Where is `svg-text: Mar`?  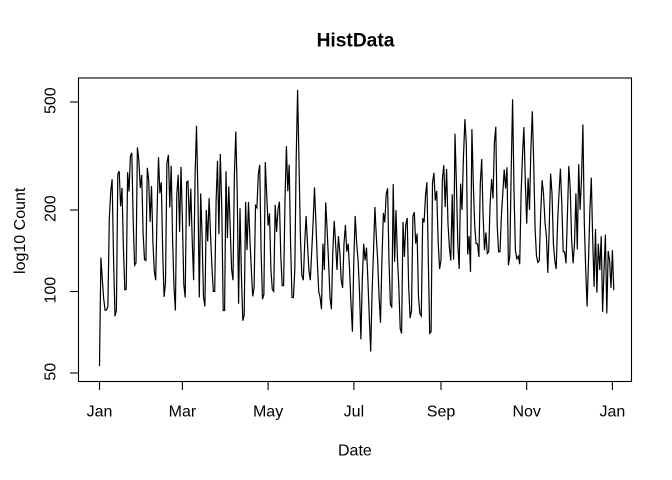
svg-text: Mar is located at coordinates (183, 412).